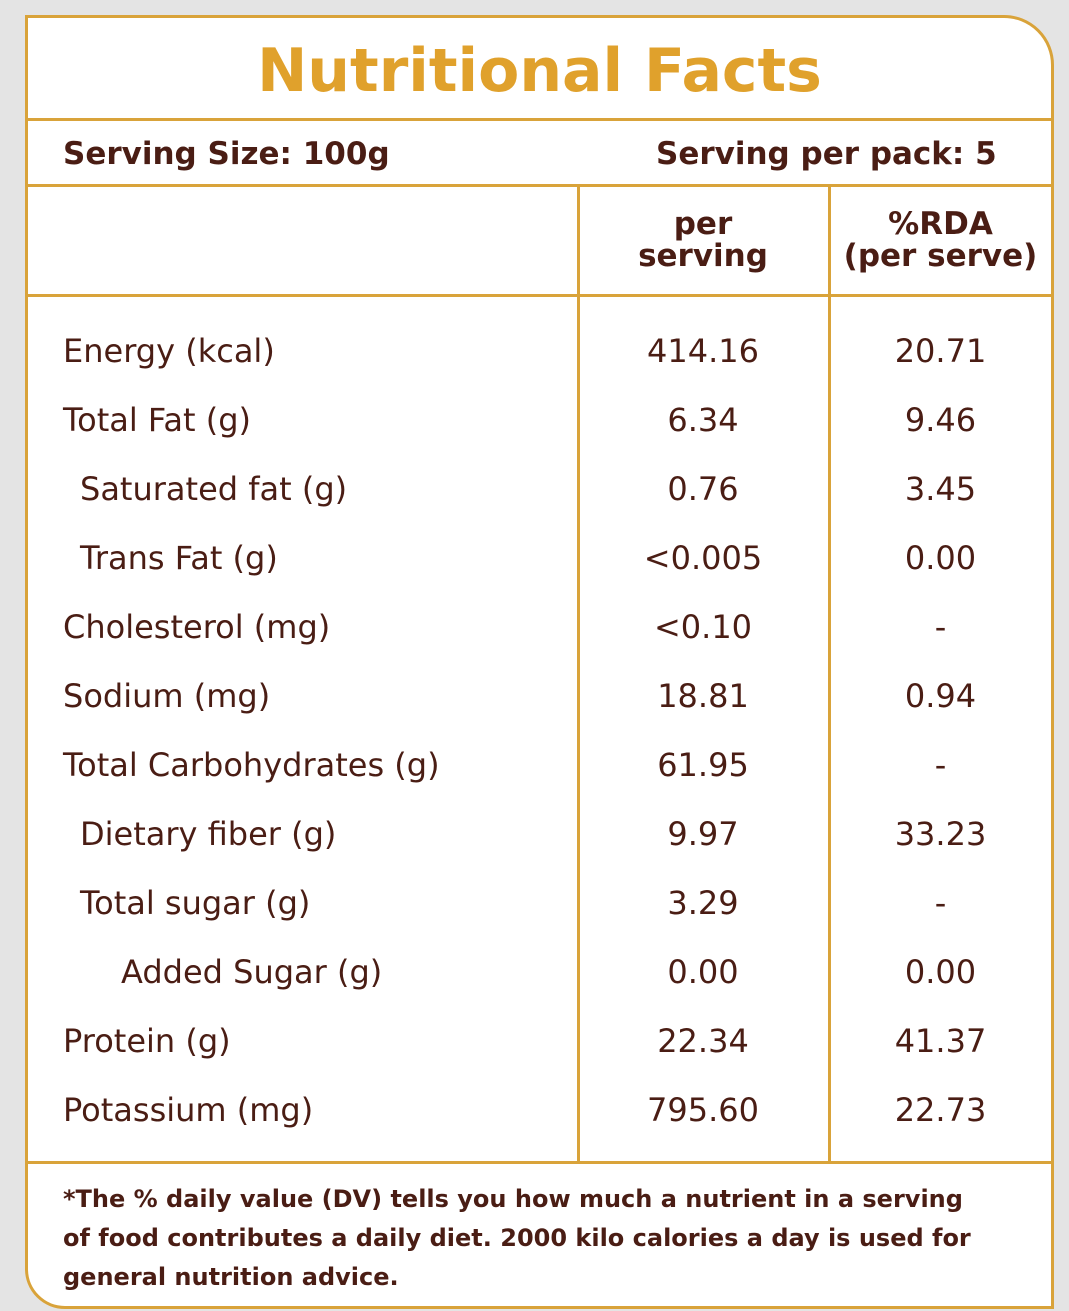  What do you see at coordinates (703, 696) in the screenshot?
I see `per-serving-value: 18.81` at bounding box center [703, 696].